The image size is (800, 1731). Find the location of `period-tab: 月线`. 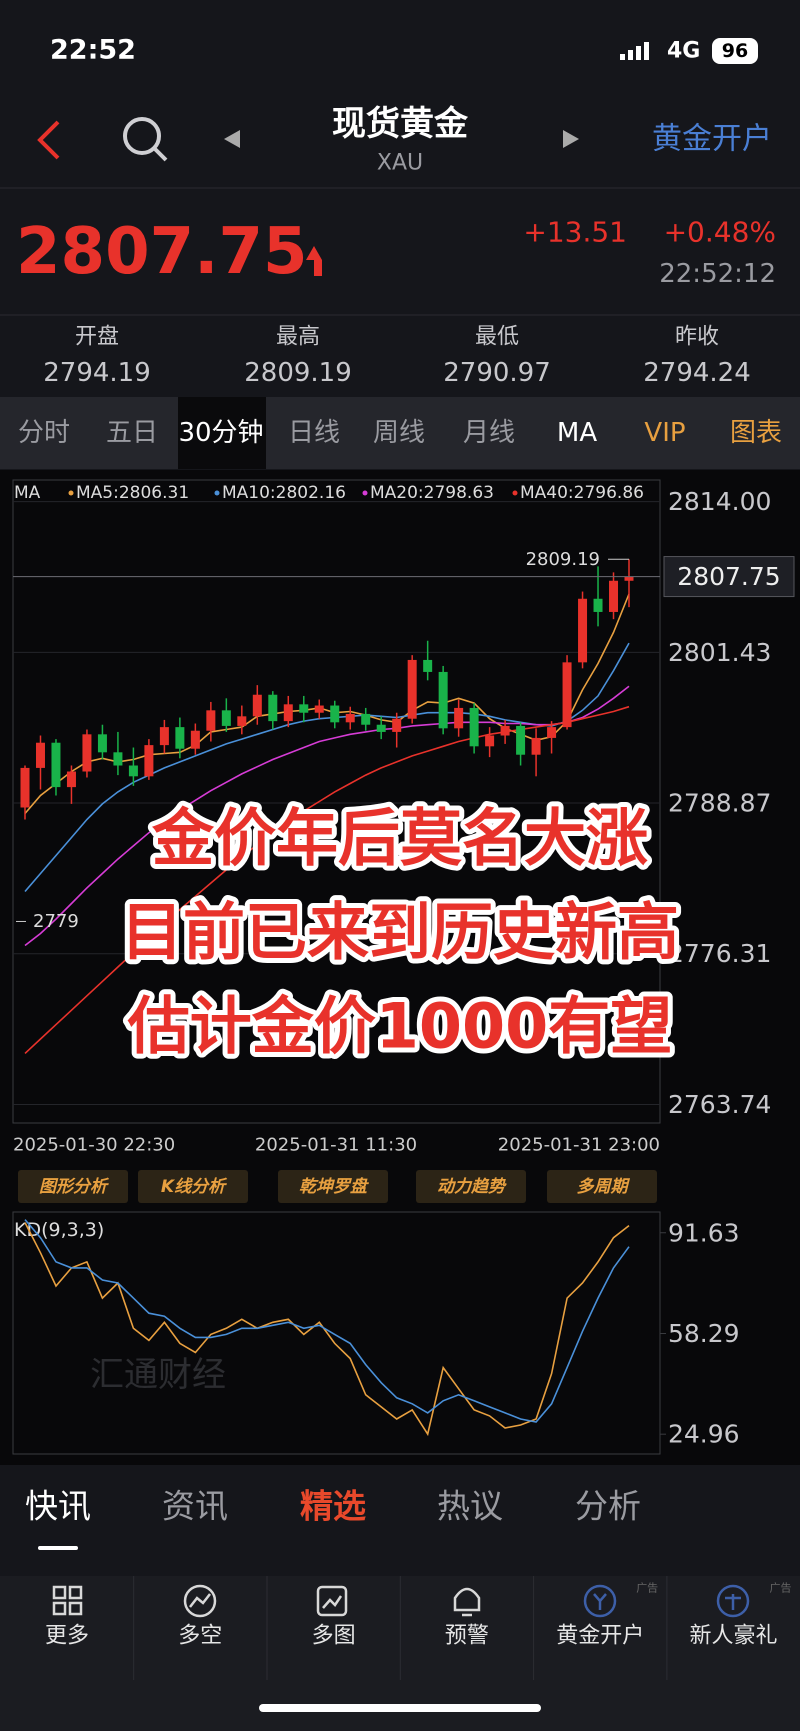

period-tab: 月线 is located at coordinates (489, 433).